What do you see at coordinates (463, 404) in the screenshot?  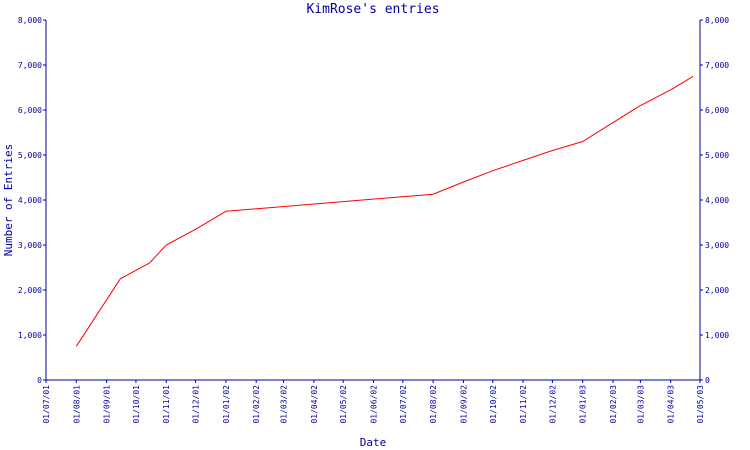 I see `x-tick-label: 01/09/02` at bounding box center [463, 404].